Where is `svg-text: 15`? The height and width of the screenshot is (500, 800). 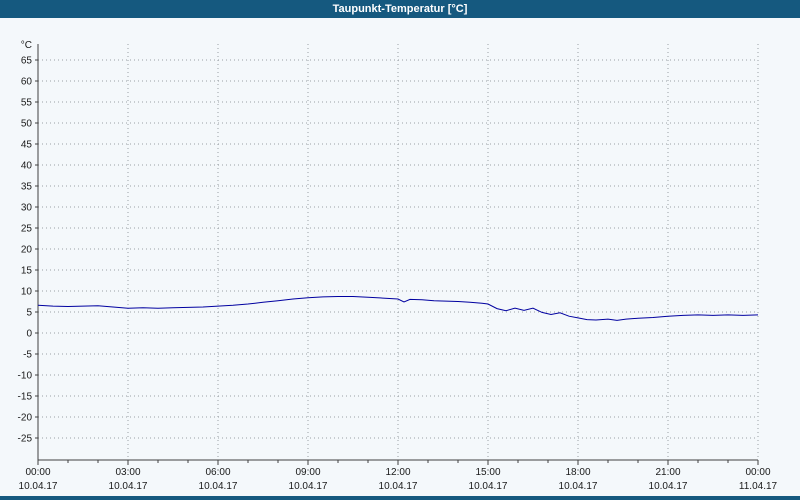 svg-text: 15 is located at coordinates (27, 271).